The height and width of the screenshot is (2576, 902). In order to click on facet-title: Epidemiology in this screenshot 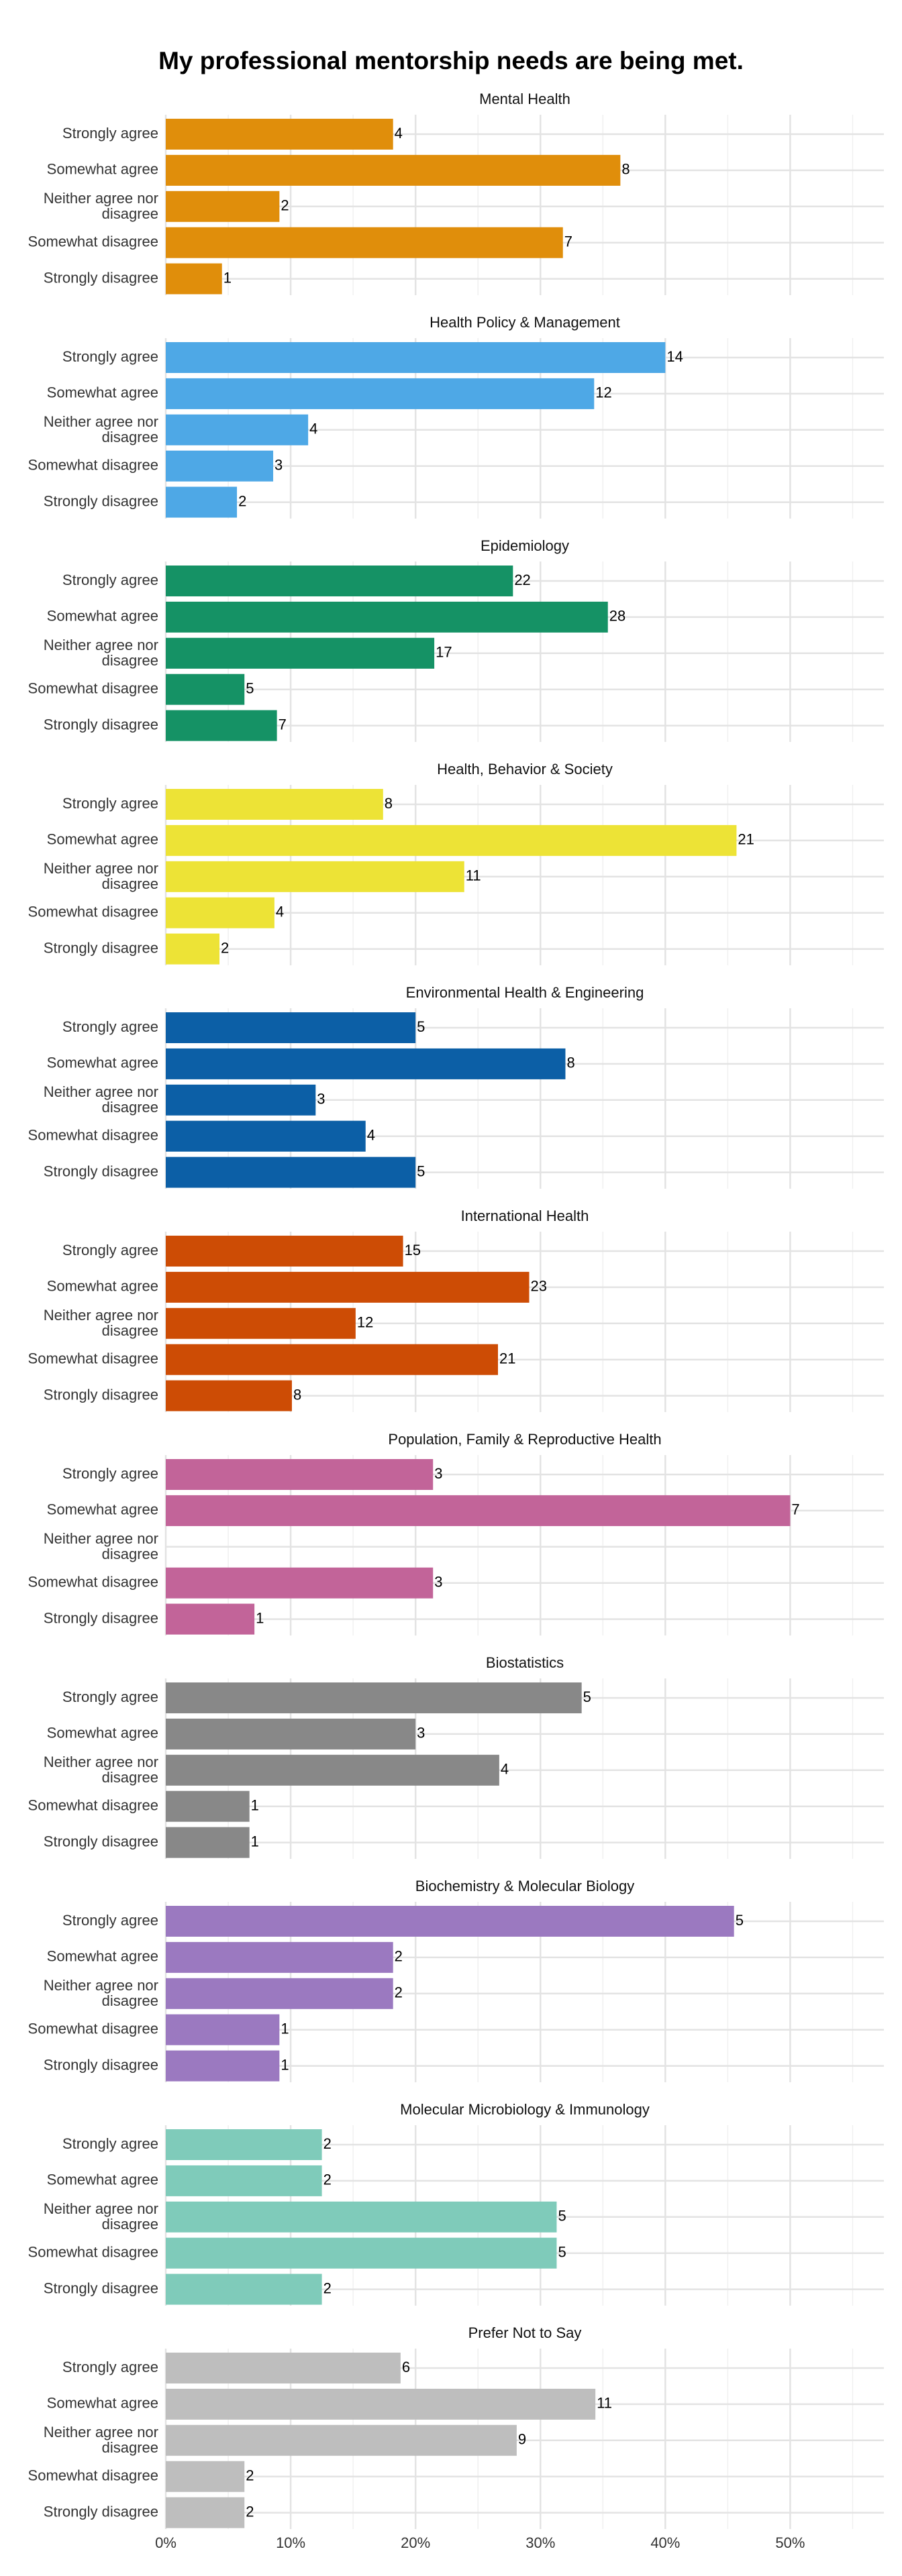, I will do `click(525, 545)`.